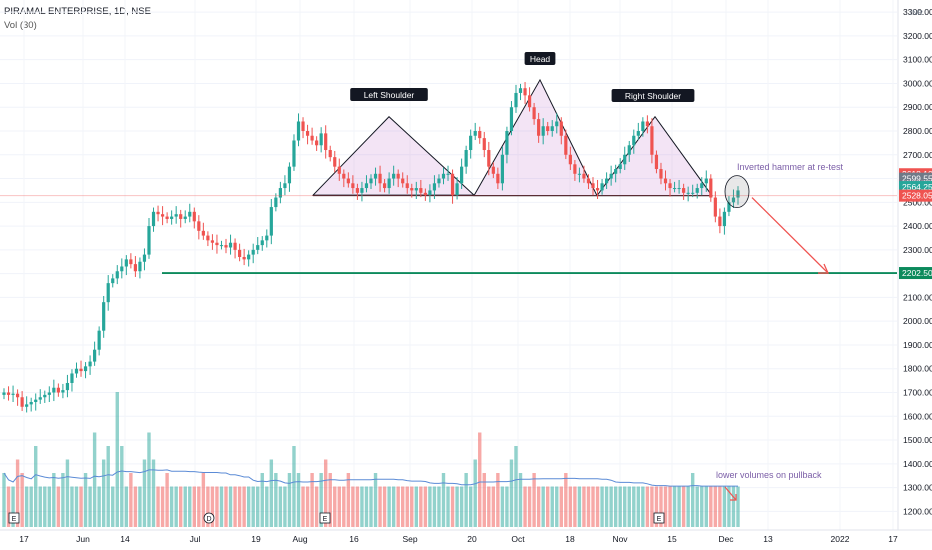 This screenshot has height=550, width=932. What do you see at coordinates (620, 539) in the screenshot?
I see `time-tick-label: Nov` at bounding box center [620, 539].